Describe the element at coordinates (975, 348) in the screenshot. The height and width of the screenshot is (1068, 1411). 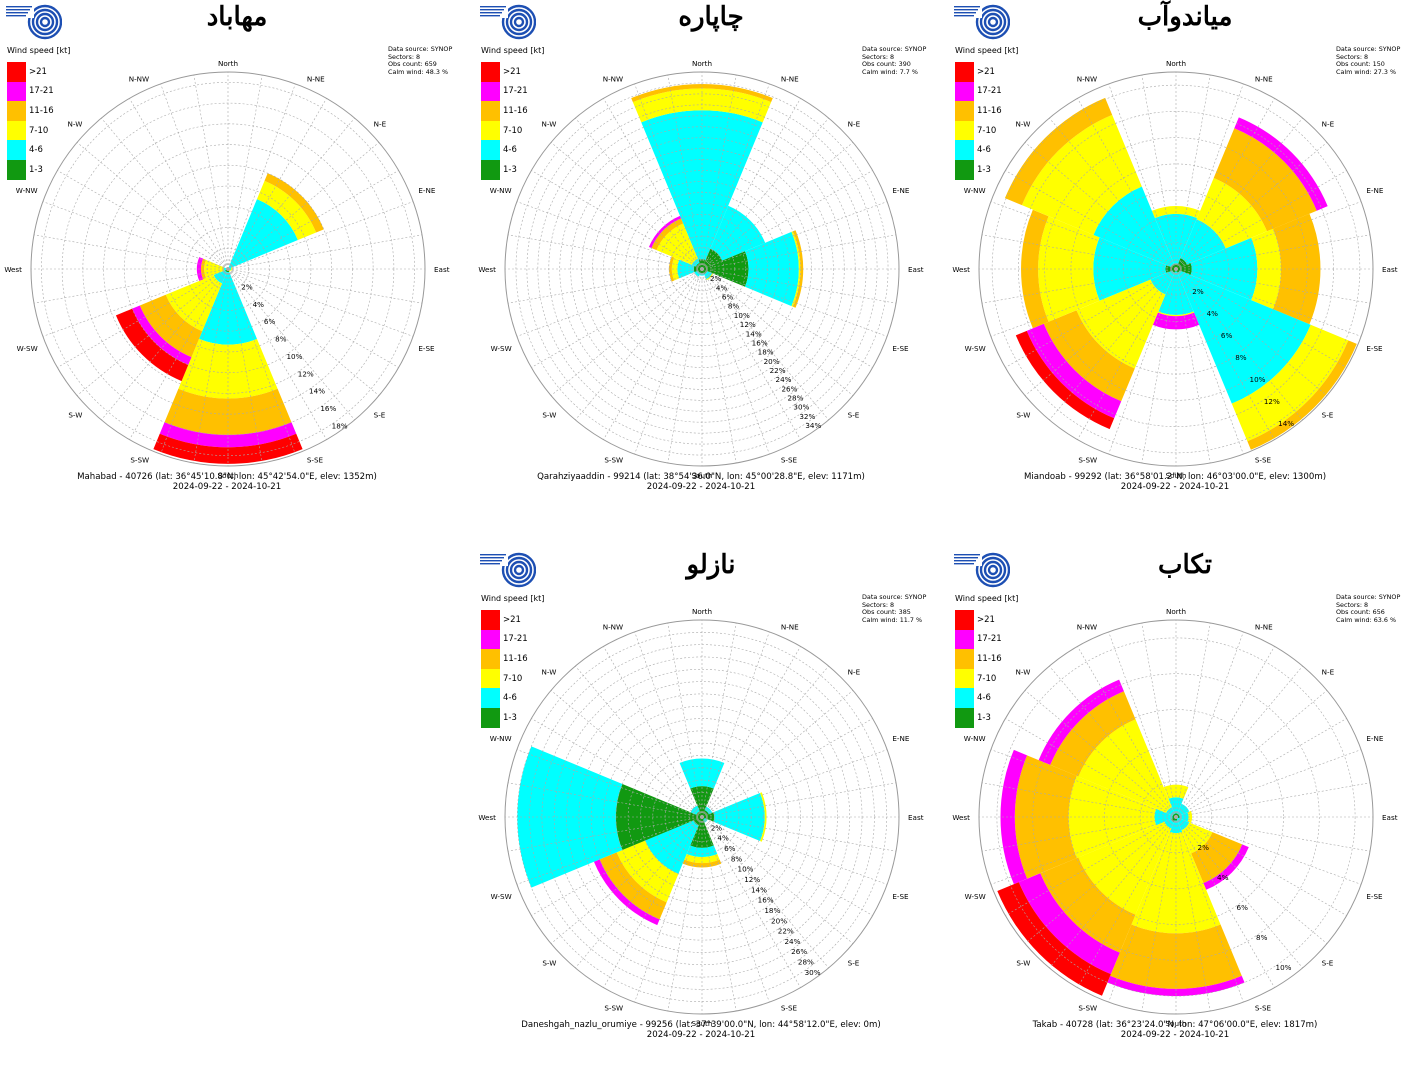
I see `direction-label: W-SW` at that location.